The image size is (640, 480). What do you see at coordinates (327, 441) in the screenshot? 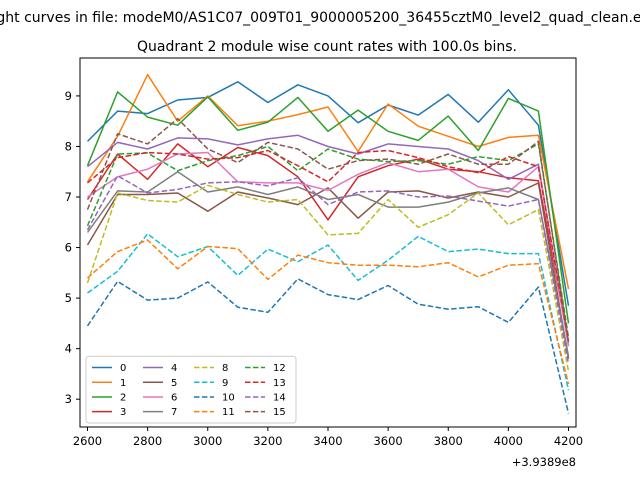
I see `x-tick-label: 3400` at bounding box center [327, 441].